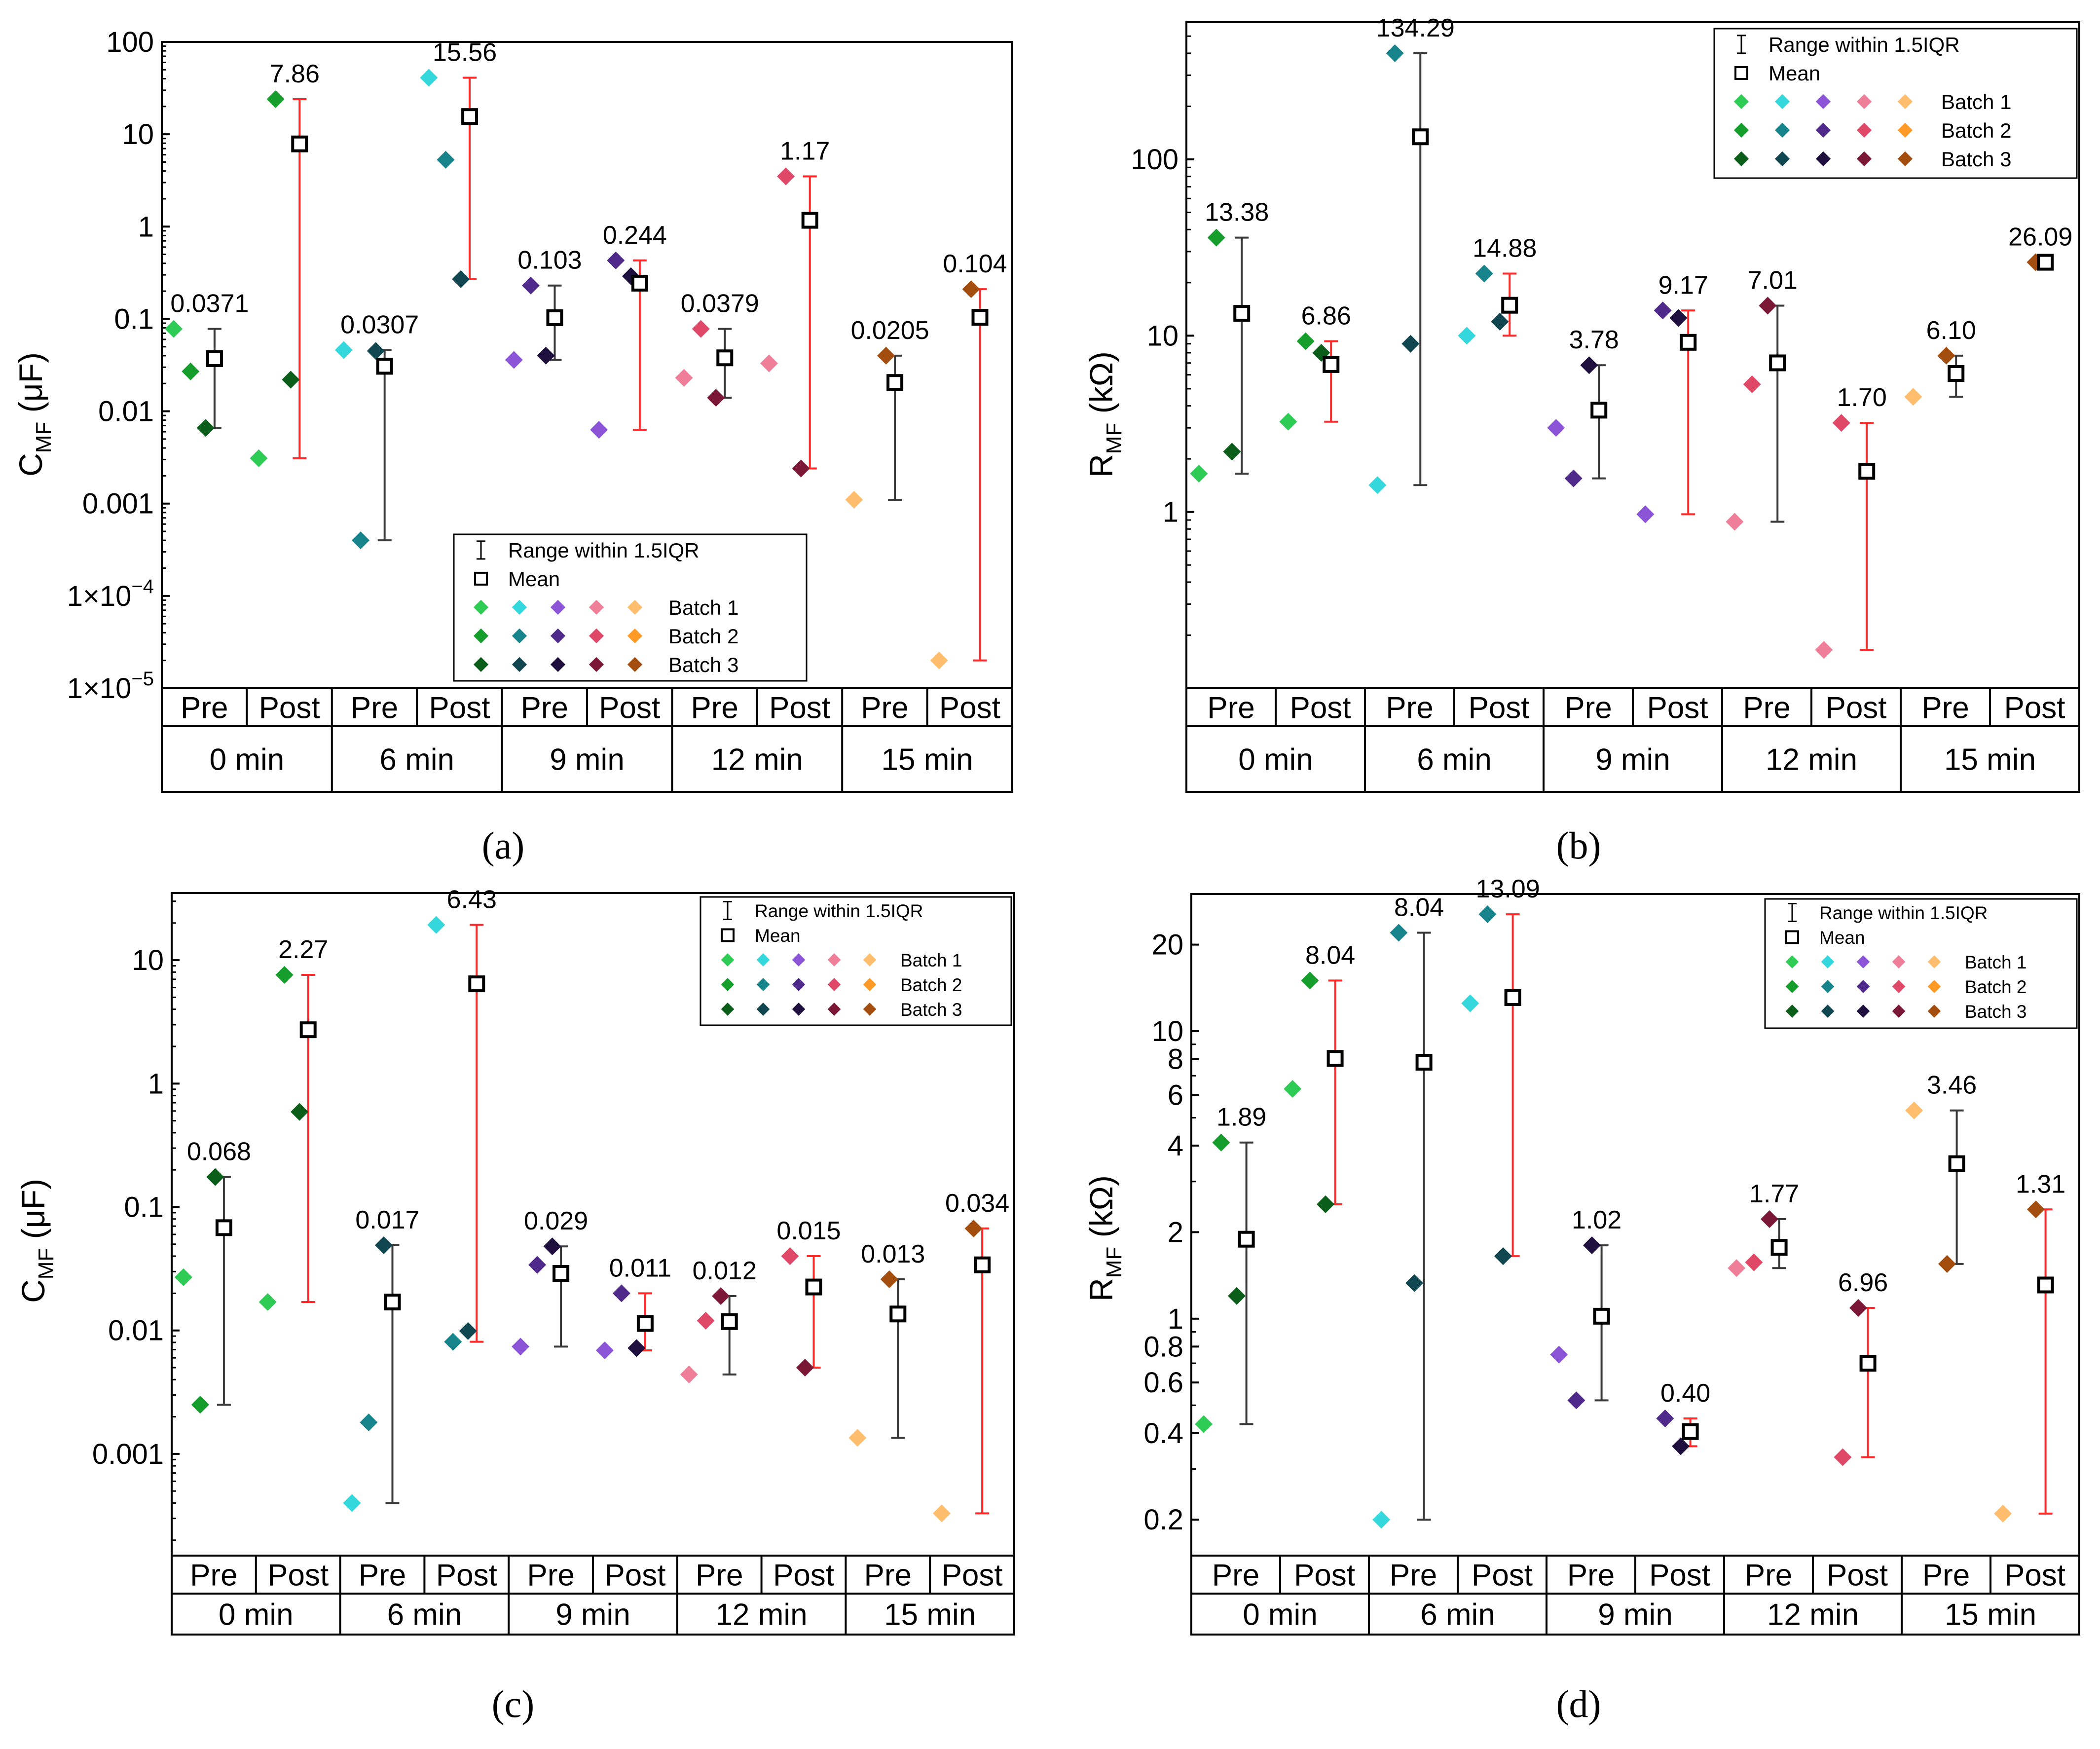 The height and width of the screenshot is (1749, 2100). What do you see at coordinates (1419, 908) in the screenshot?
I see `mean-label: 8.04` at bounding box center [1419, 908].